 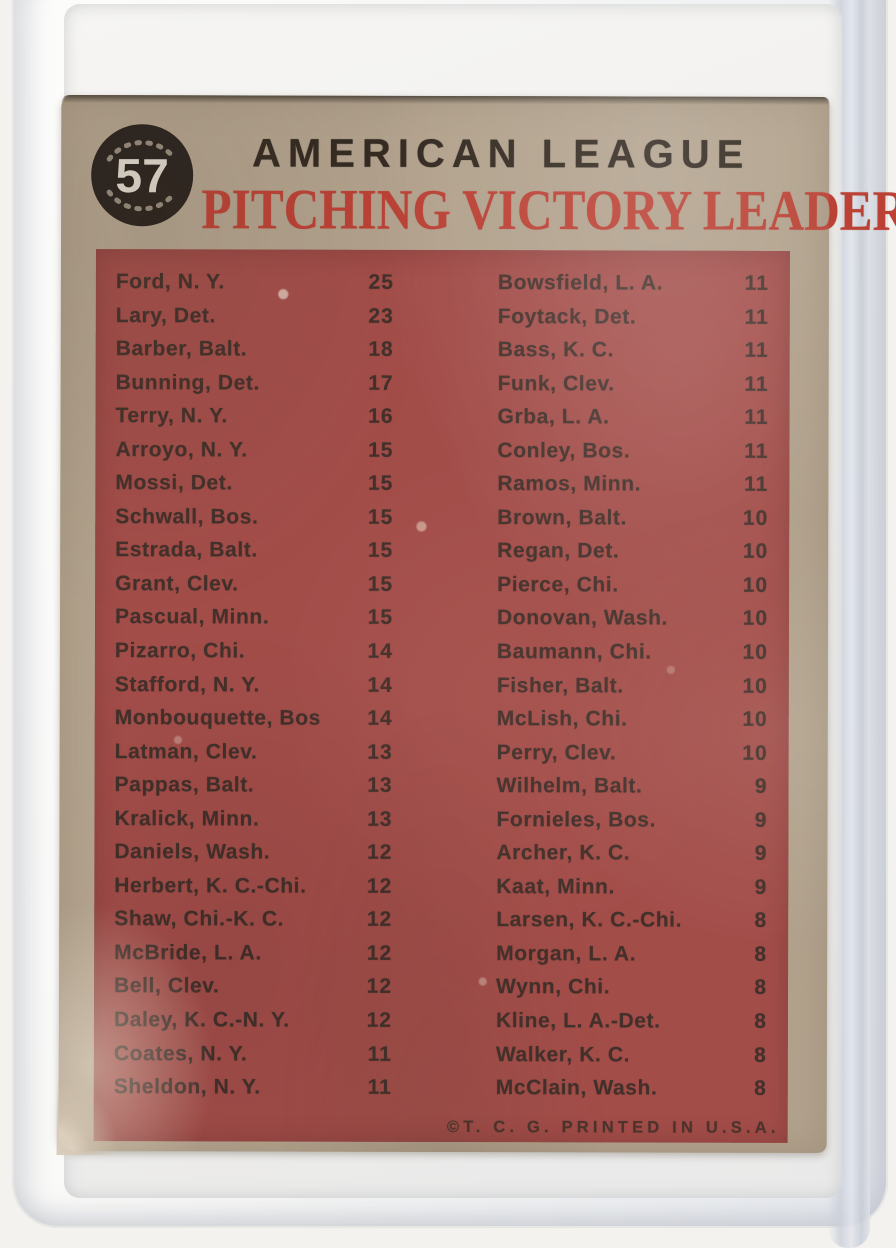 I want to click on player-name: Bunning, Det., so click(x=187, y=382).